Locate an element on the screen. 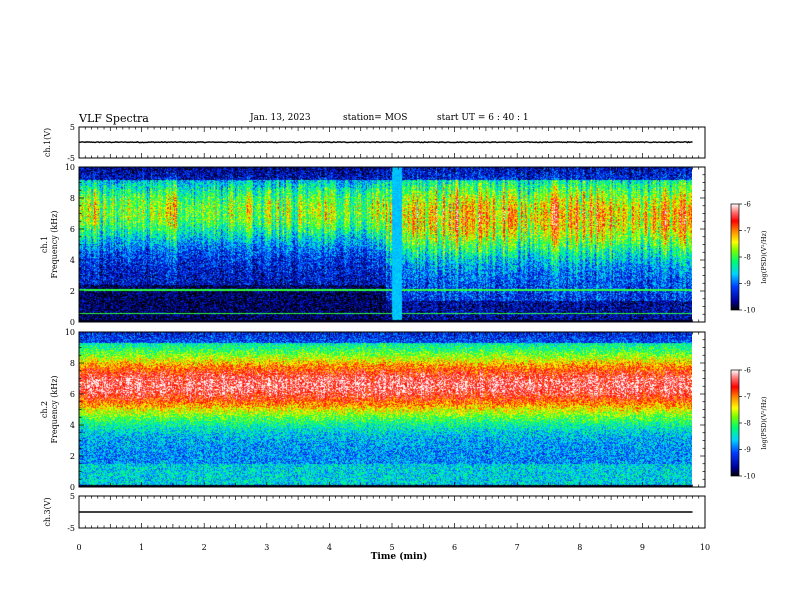  x-tick-label: 3 is located at coordinates (266, 547).